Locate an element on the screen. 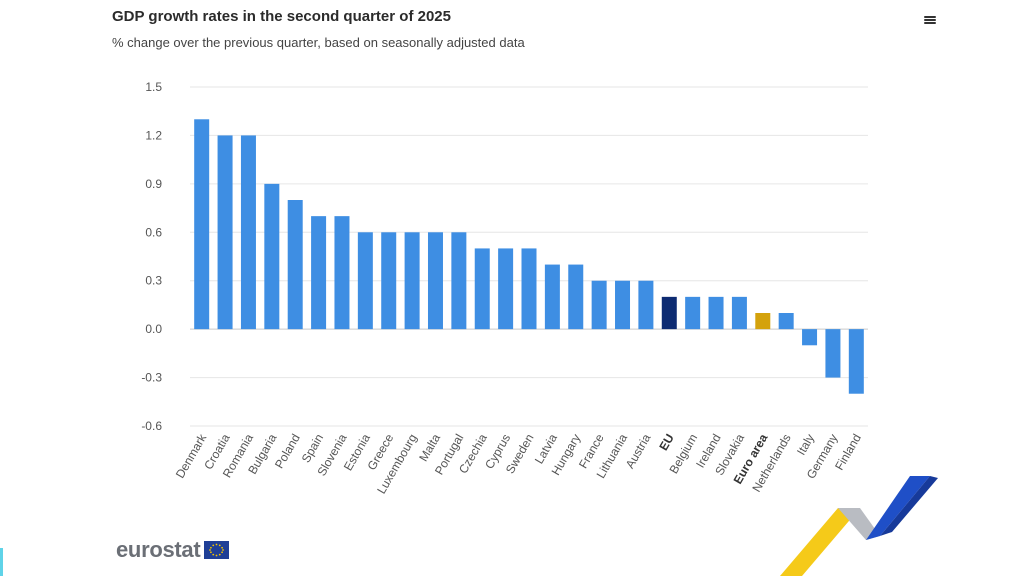 The height and width of the screenshot is (576, 1024). bar-hungary is located at coordinates (576, 297).